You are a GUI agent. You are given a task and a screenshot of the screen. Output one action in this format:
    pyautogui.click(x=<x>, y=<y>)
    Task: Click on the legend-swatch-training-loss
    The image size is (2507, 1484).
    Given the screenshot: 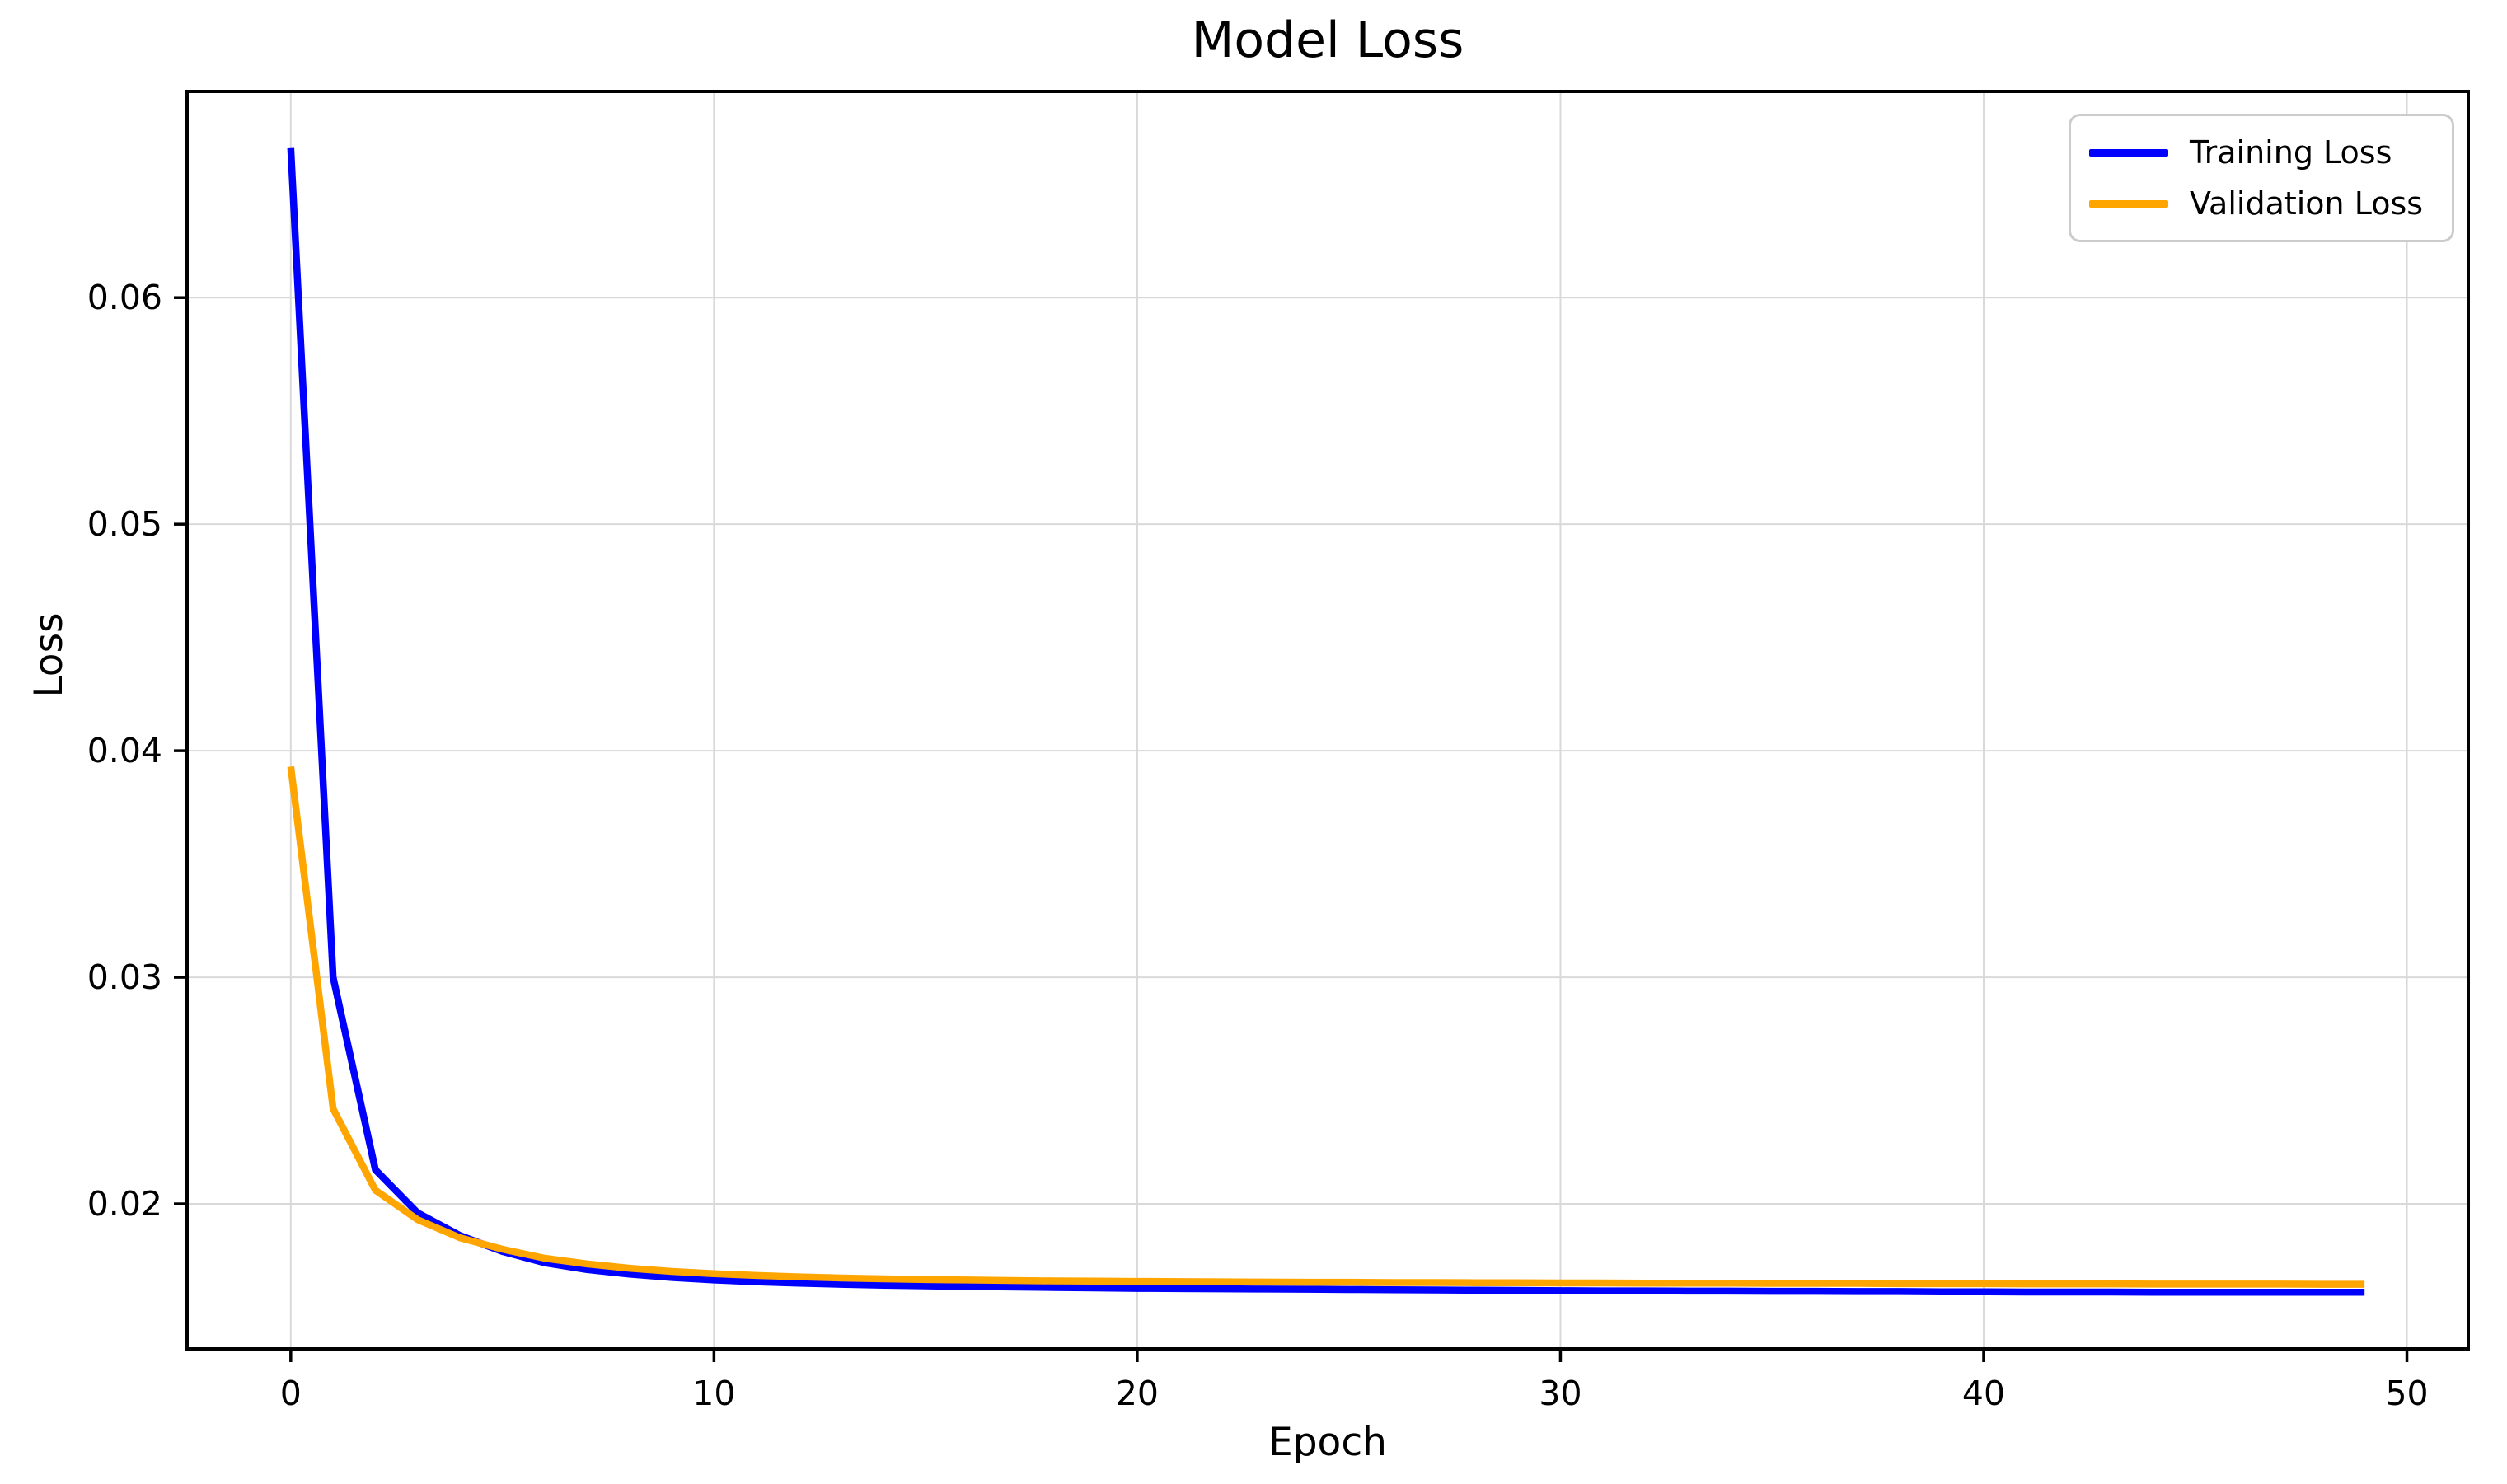 What is the action you would take?
    pyautogui.click(x=2129, y=153)
    